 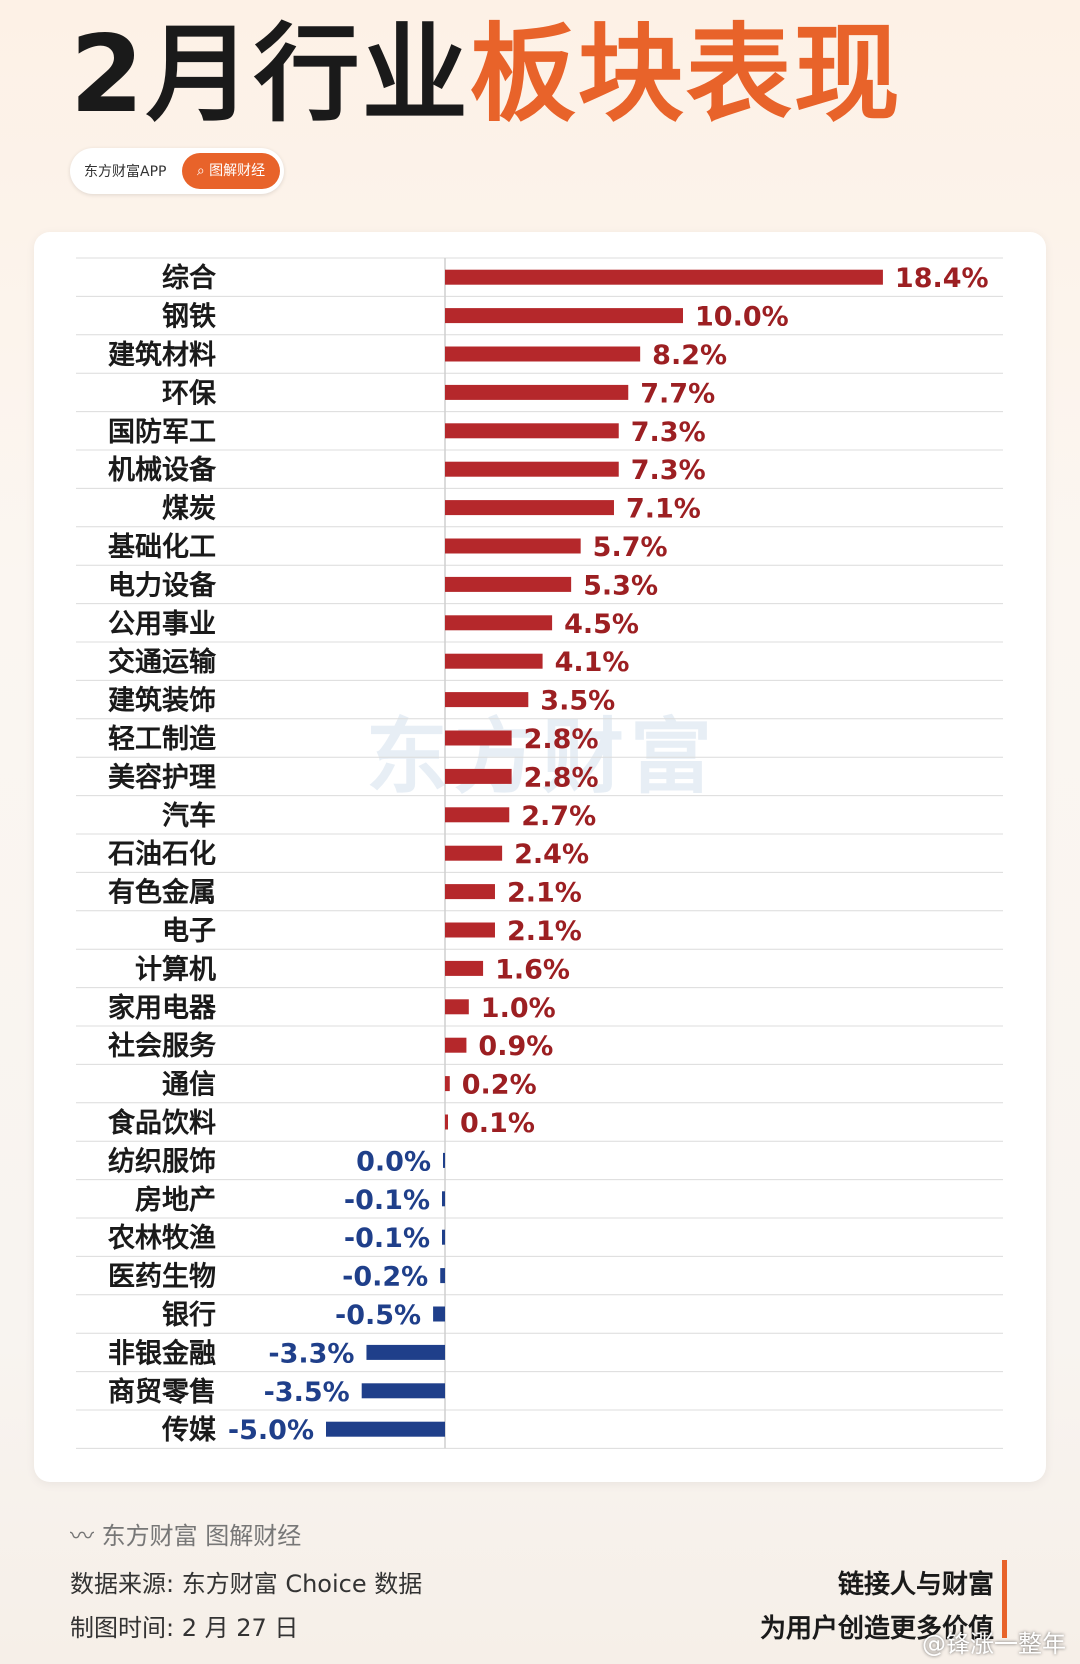 What do you see at coordinates (1004, 1599) in the screenshot?
I see `slogan-accent-bar` at bounding box center [1004, 1599].